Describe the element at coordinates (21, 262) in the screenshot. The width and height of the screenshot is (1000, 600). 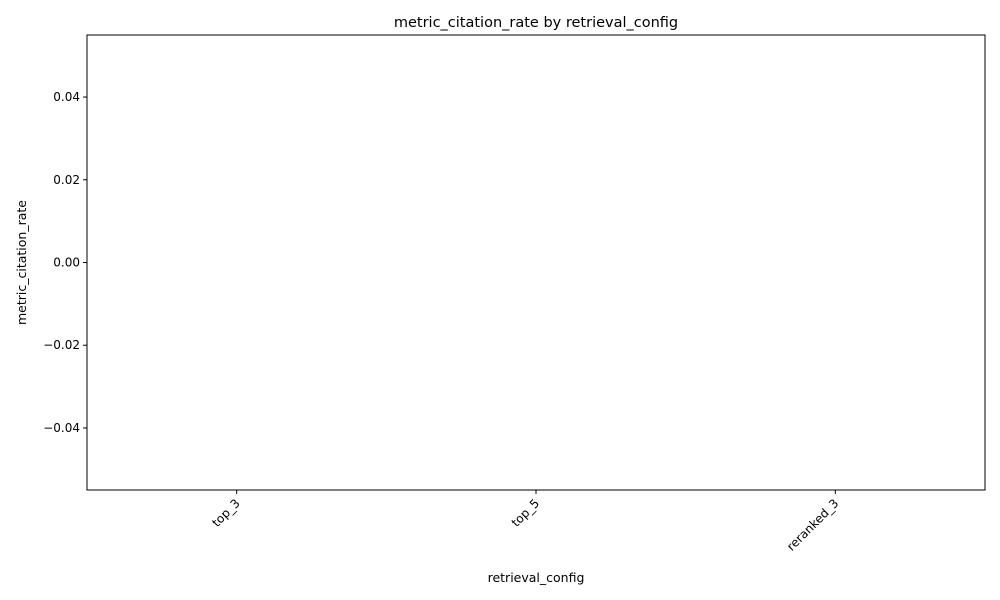
I see `y-axis-label: metric_citation_rate` at that location.